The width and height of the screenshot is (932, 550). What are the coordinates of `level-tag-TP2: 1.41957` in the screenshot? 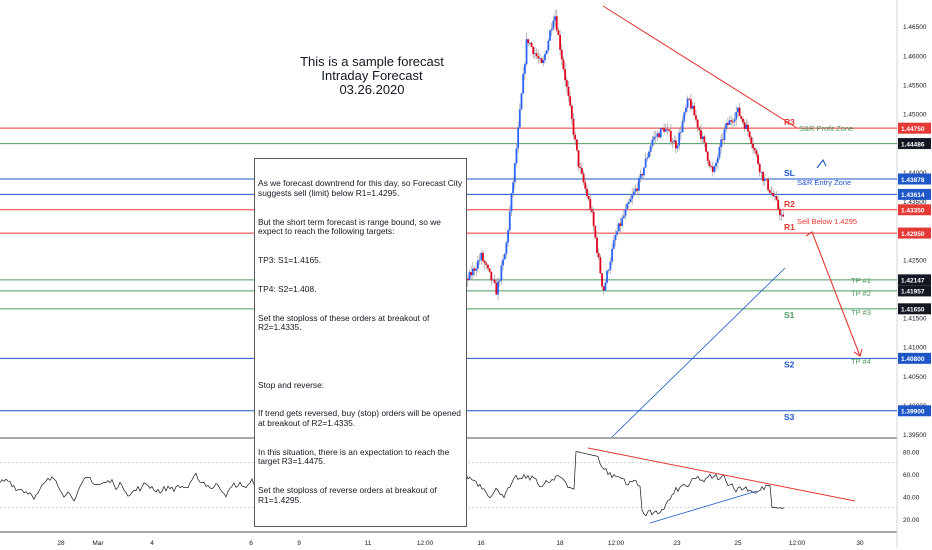 It's located at (913, 292).